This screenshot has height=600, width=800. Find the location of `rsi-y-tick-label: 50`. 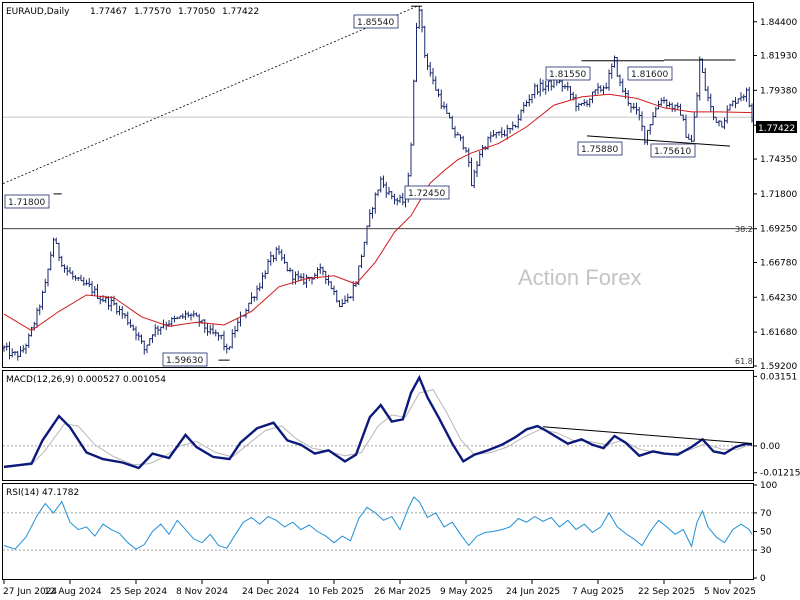

rsi-y-tick-label: 50 is located at coordinates (766, 533).